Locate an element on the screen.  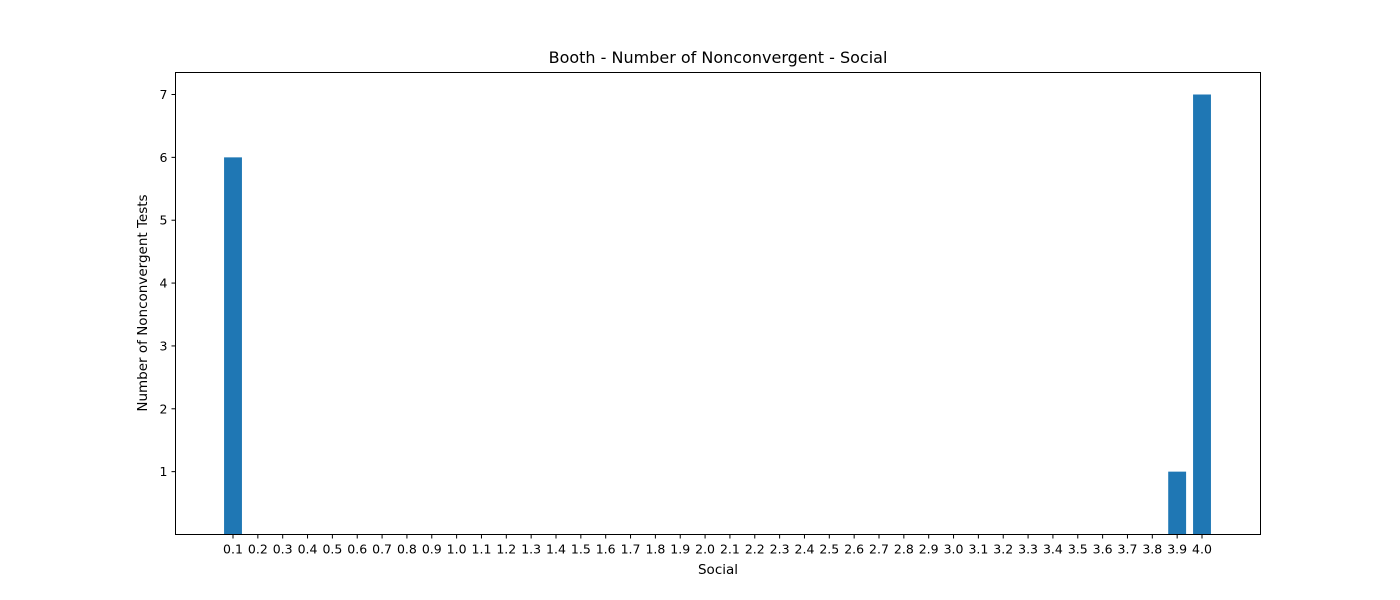
x-tick-label: 3.9 is located at coordinates (1177, 549).